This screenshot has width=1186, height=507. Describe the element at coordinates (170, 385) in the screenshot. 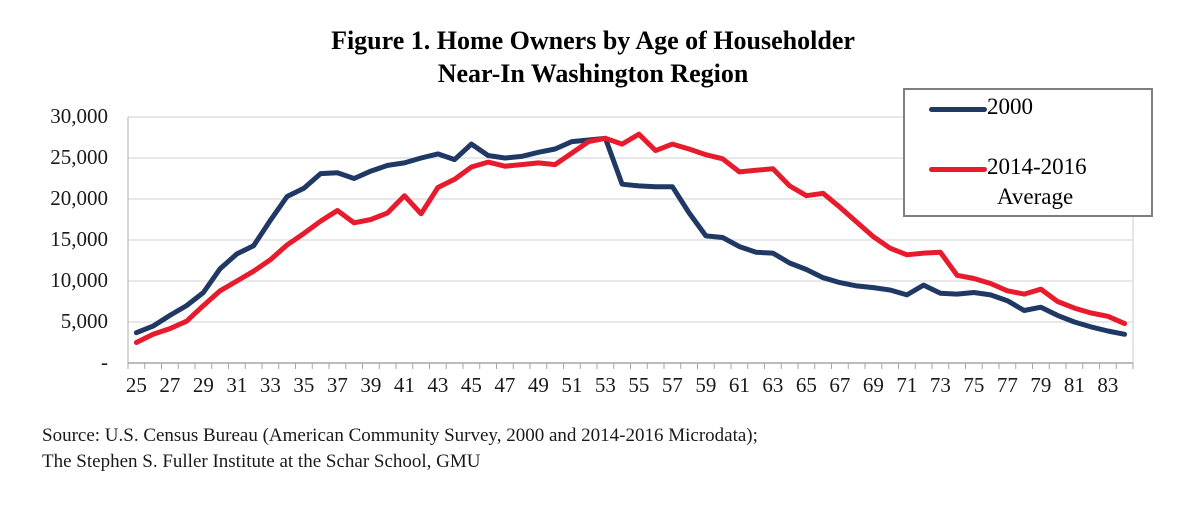

I see `x-axis-label: 27` at that location.